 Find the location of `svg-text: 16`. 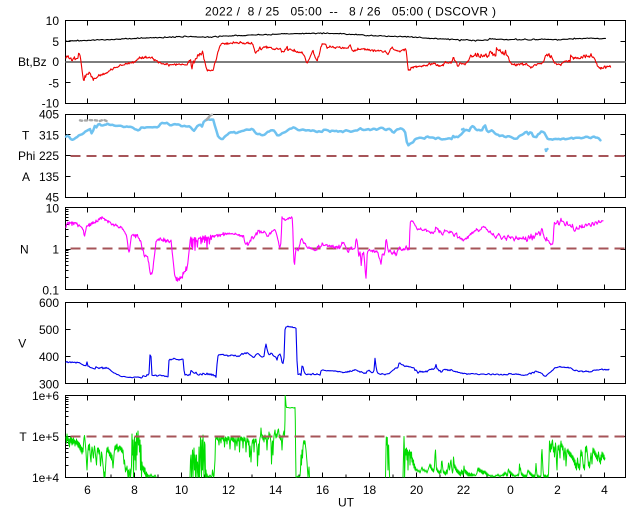

svg-text: 16 is located at coordinates (323, 490).